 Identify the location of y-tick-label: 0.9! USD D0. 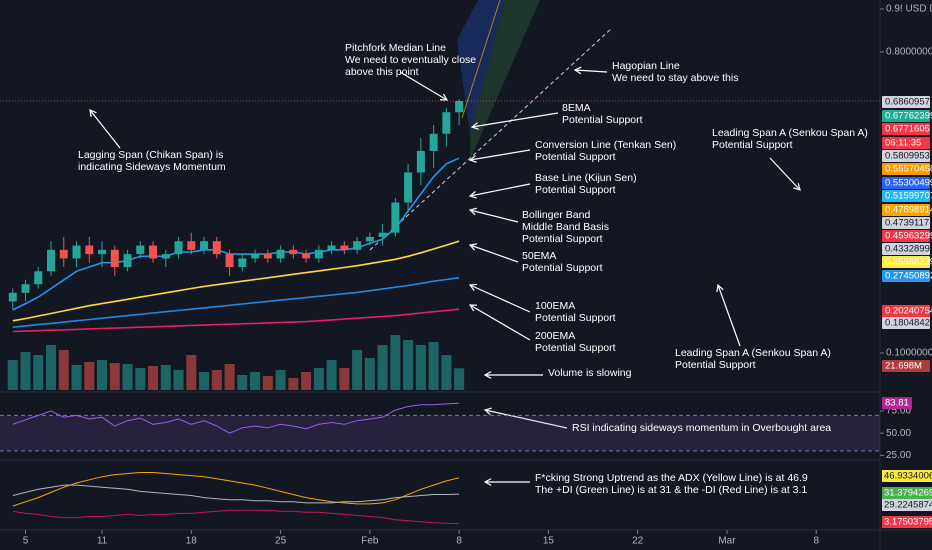
(909, 9).